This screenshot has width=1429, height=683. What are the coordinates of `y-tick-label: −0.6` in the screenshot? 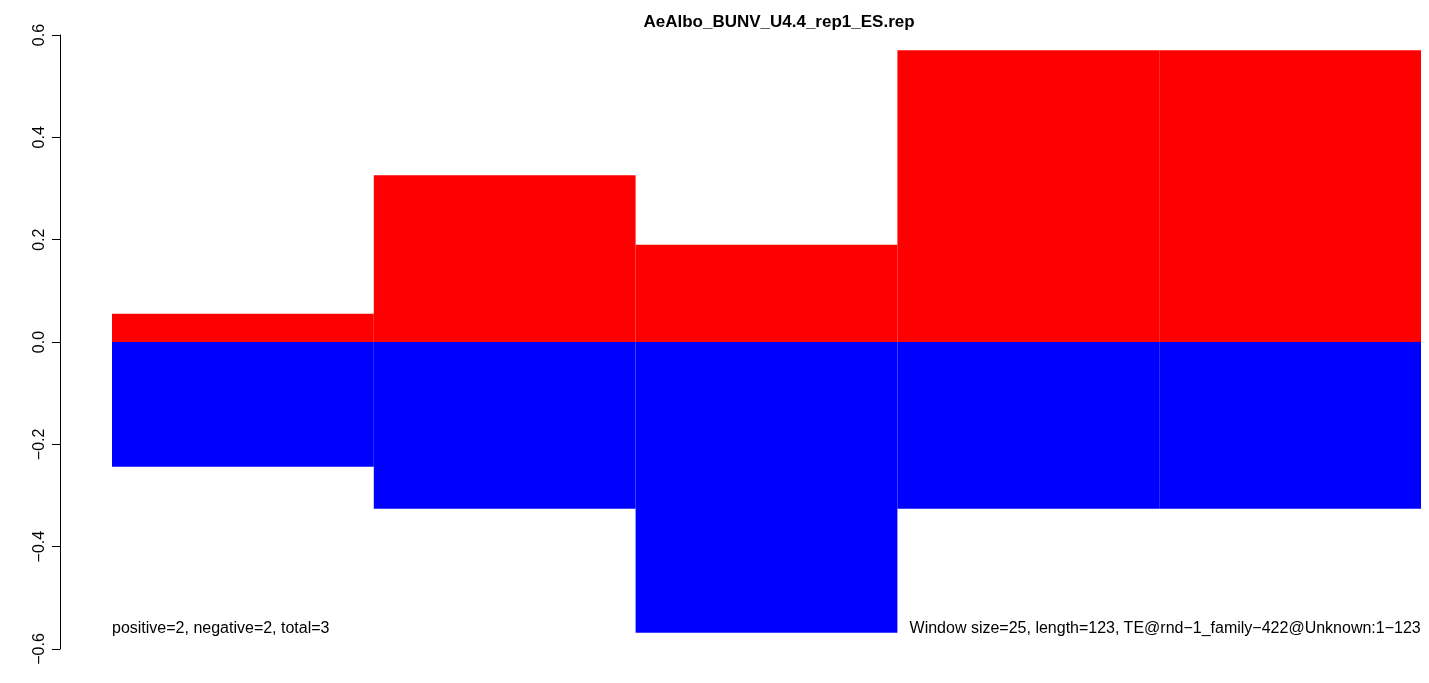 It's located at (38, 649).